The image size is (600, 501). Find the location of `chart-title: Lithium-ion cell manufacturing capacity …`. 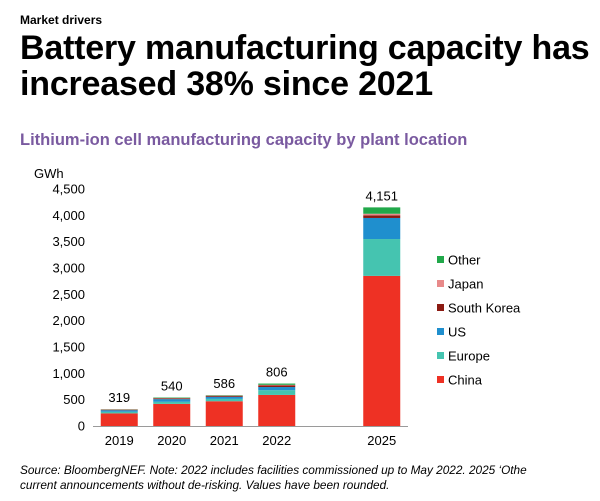

chart-title: Lithium-ion cell manufacturing capacity … is located at coordinates (244, 140).